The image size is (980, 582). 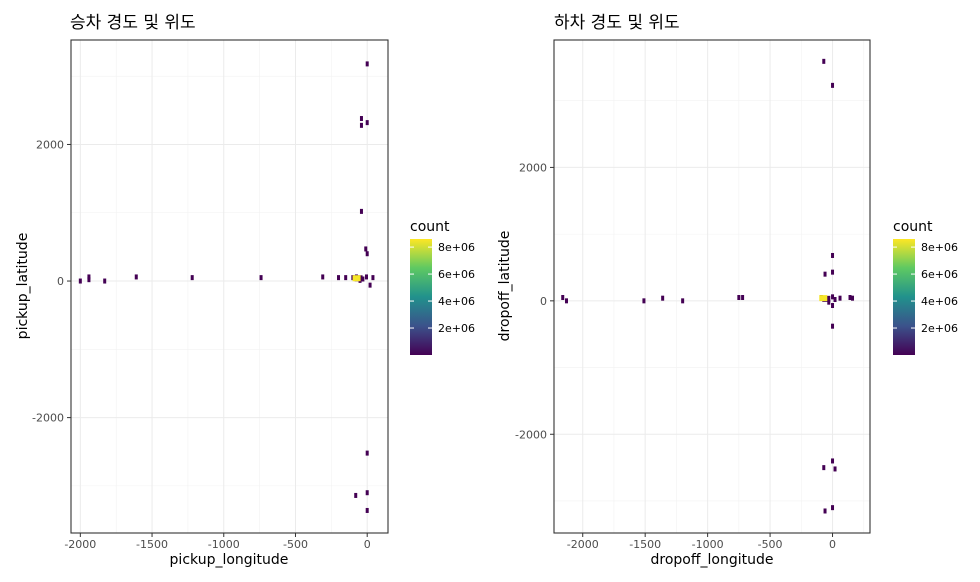 What do you see at coordinates (133, 23) in the screenshot?
I see `chart-title: 승차 경도 및 위도` at bounding box center [133, 23].